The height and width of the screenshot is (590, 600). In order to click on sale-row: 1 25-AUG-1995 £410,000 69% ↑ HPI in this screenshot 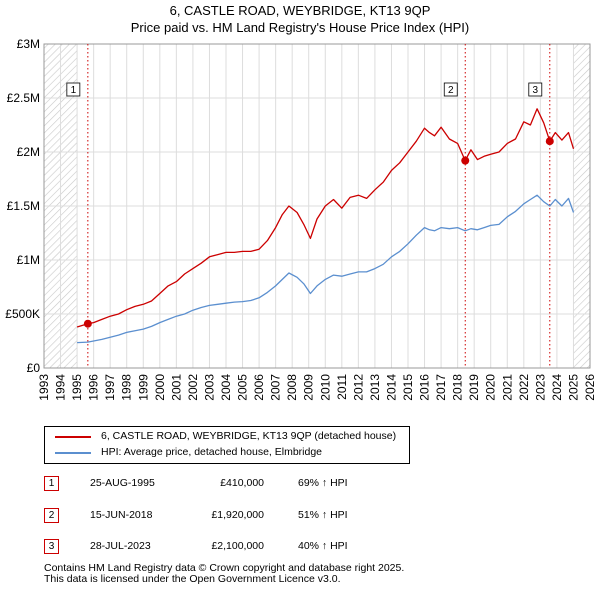, I will do `click(322, 484)`.